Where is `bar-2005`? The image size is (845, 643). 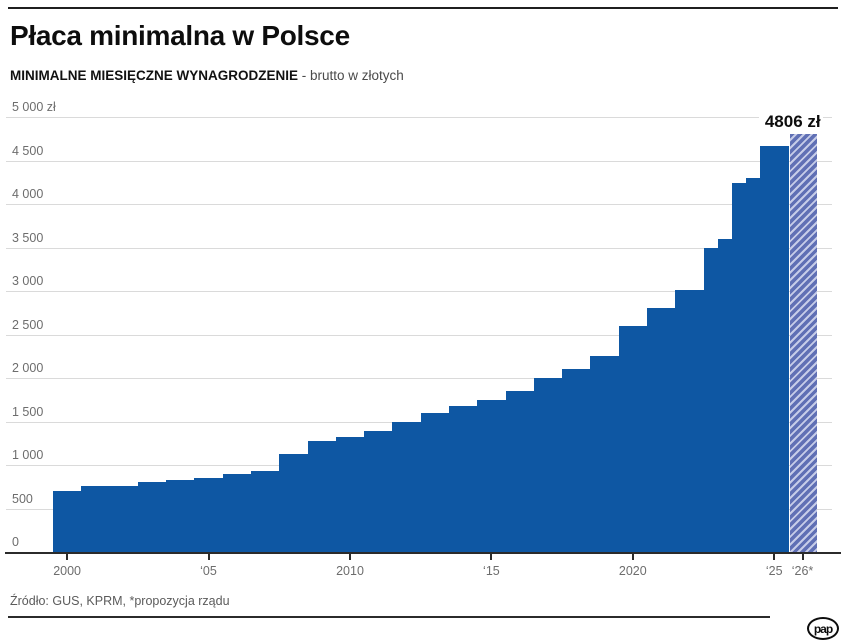 bar-2005 is located at coordinates (209, 515).